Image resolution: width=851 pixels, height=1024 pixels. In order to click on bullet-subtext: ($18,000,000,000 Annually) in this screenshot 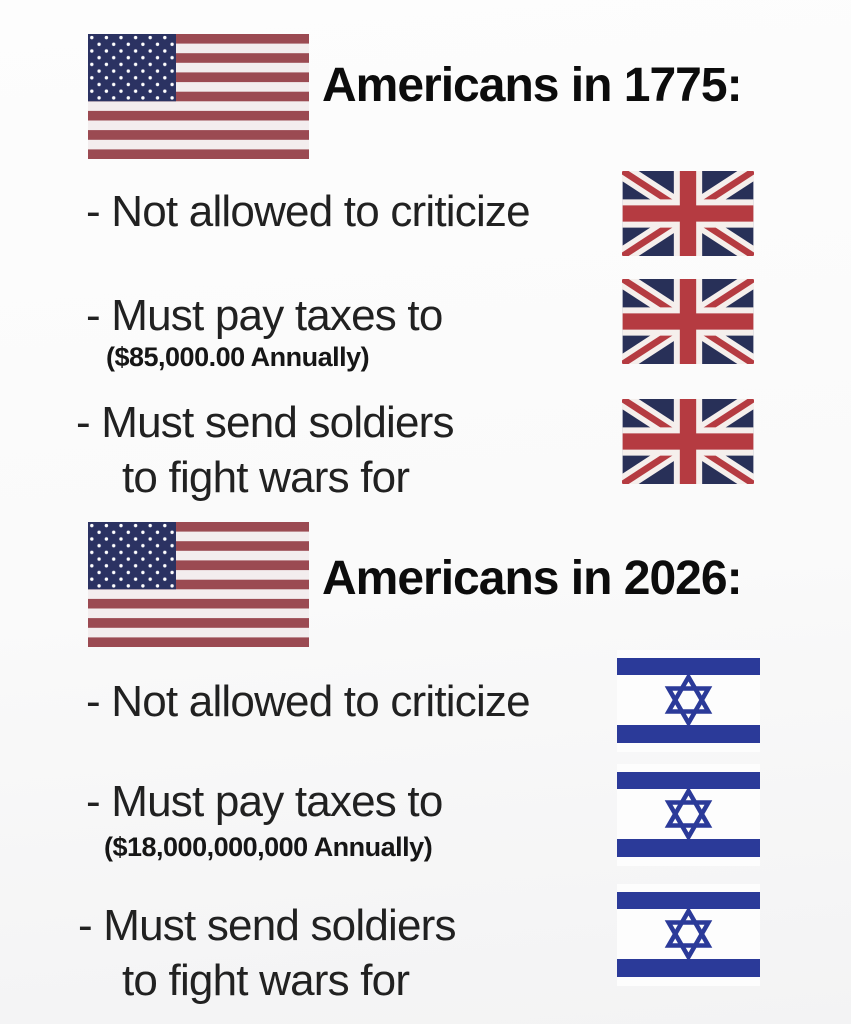, I will do `click(268, 847)`.